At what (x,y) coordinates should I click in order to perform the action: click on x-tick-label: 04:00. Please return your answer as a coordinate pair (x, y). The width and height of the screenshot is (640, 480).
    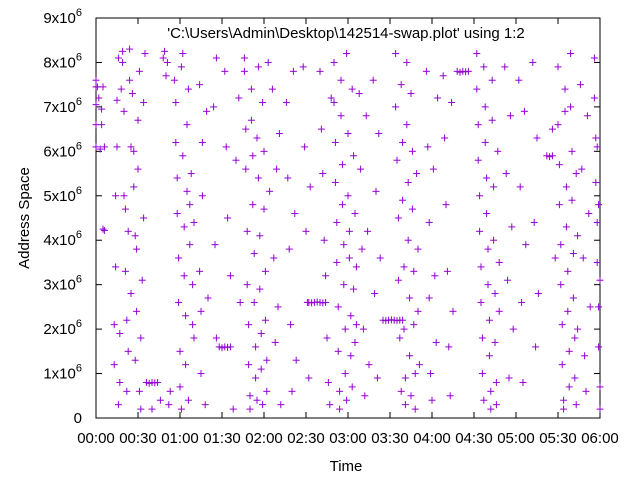
    Looking at the image, I should click on (432, 438).